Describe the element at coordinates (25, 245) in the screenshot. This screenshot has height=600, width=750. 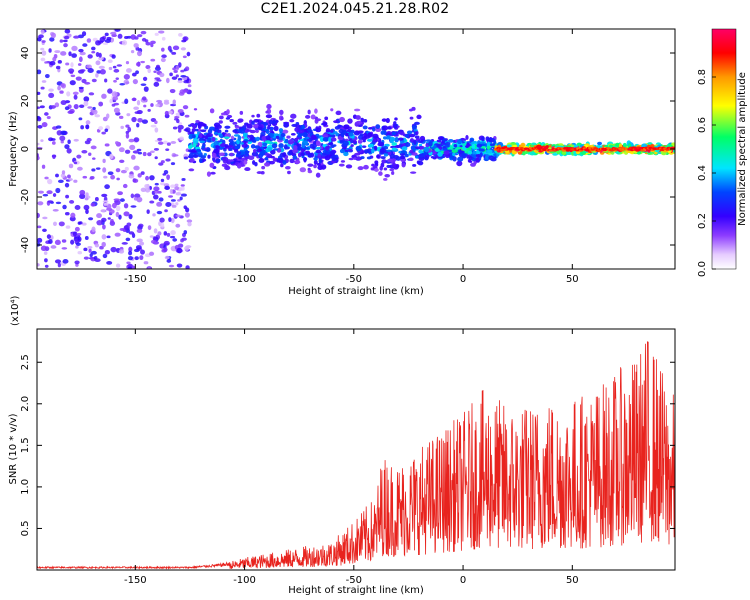
I see `y-tick-label: -40` at that location.